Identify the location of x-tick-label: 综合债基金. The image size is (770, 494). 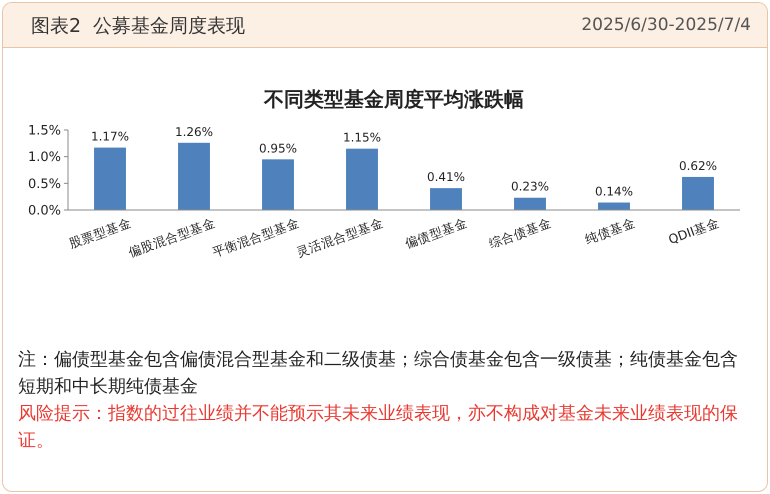
(520, 233).